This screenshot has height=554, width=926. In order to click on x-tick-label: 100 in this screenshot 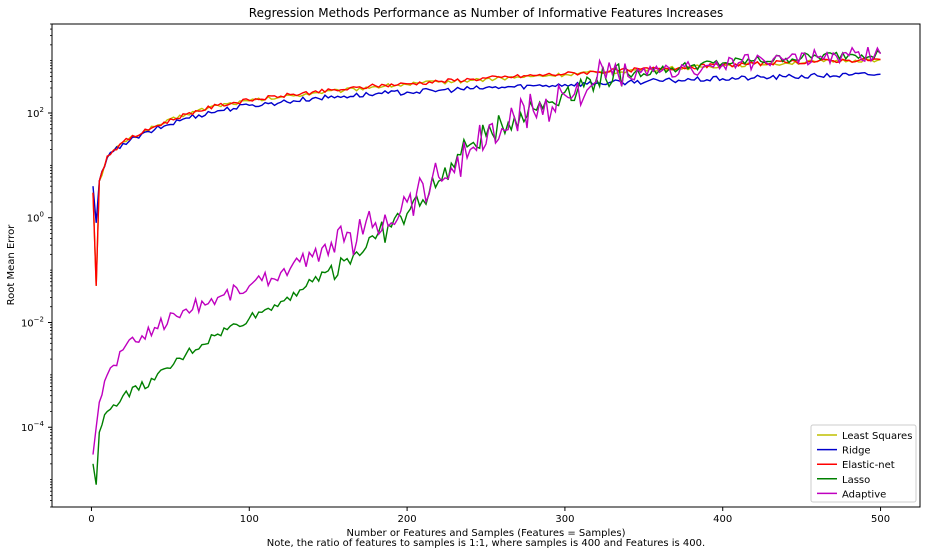, I will do `click(249, 519)`.